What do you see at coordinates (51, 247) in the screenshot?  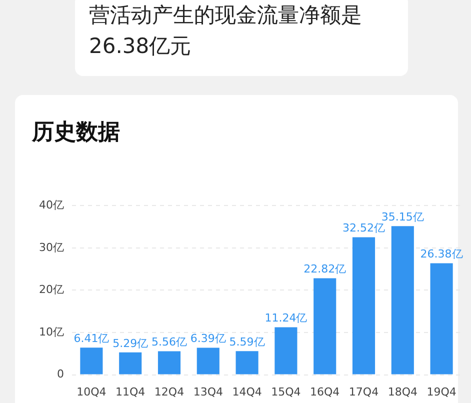 I see `y-tick-label: 30亿` at bounding box center [51, 247].